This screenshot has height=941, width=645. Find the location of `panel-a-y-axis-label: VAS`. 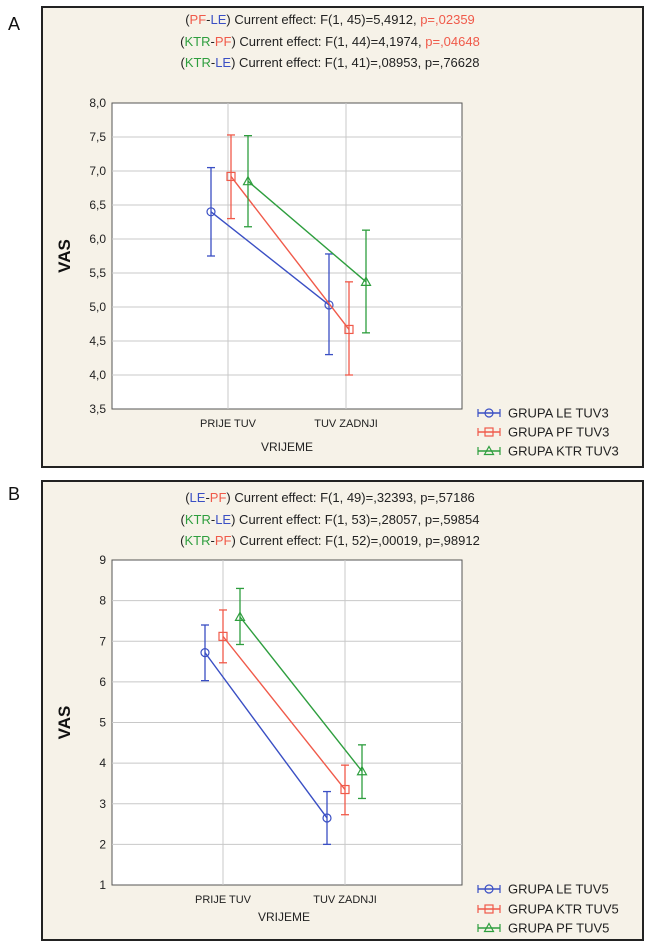

panel-a-y-axis-label: VAS is located at coordinates (64, 256).